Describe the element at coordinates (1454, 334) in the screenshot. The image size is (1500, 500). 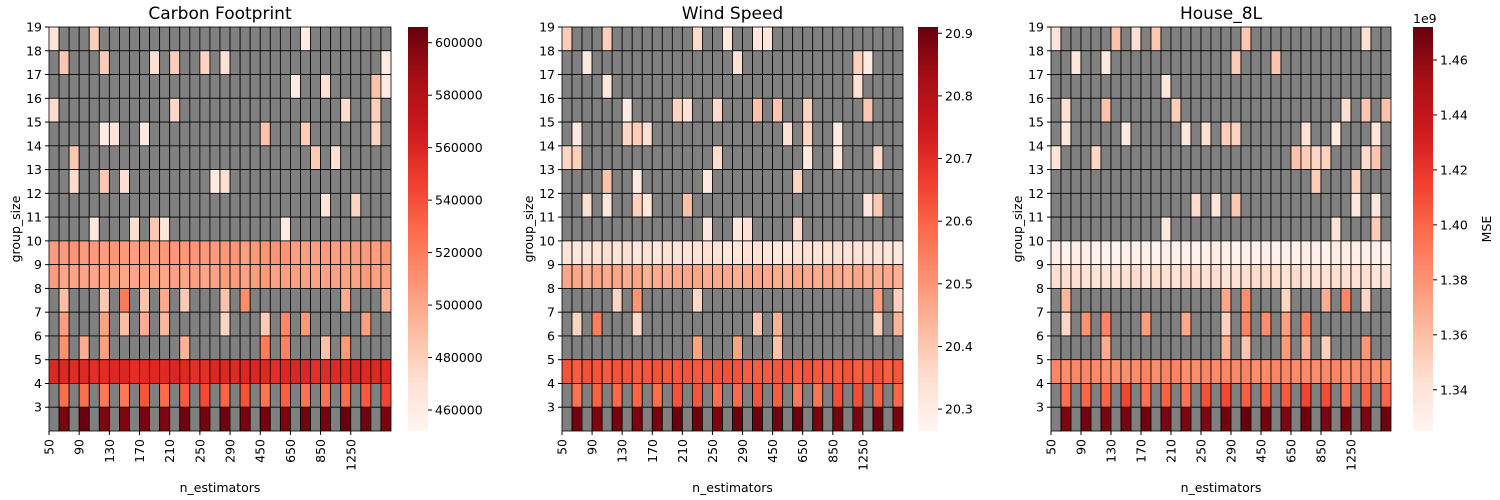
I see `colorbar-tick-label: 1.36` at that location.